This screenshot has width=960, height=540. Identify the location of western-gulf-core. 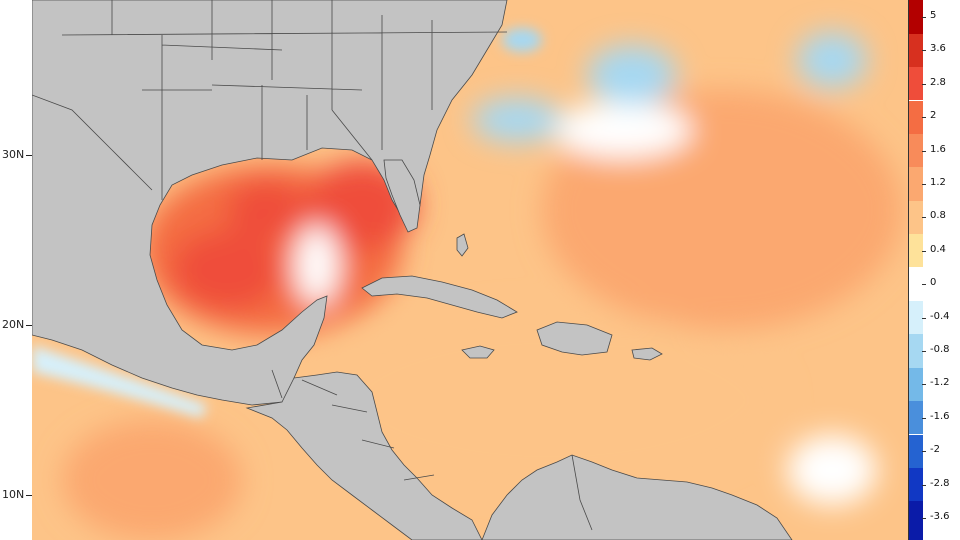
(227, 270).